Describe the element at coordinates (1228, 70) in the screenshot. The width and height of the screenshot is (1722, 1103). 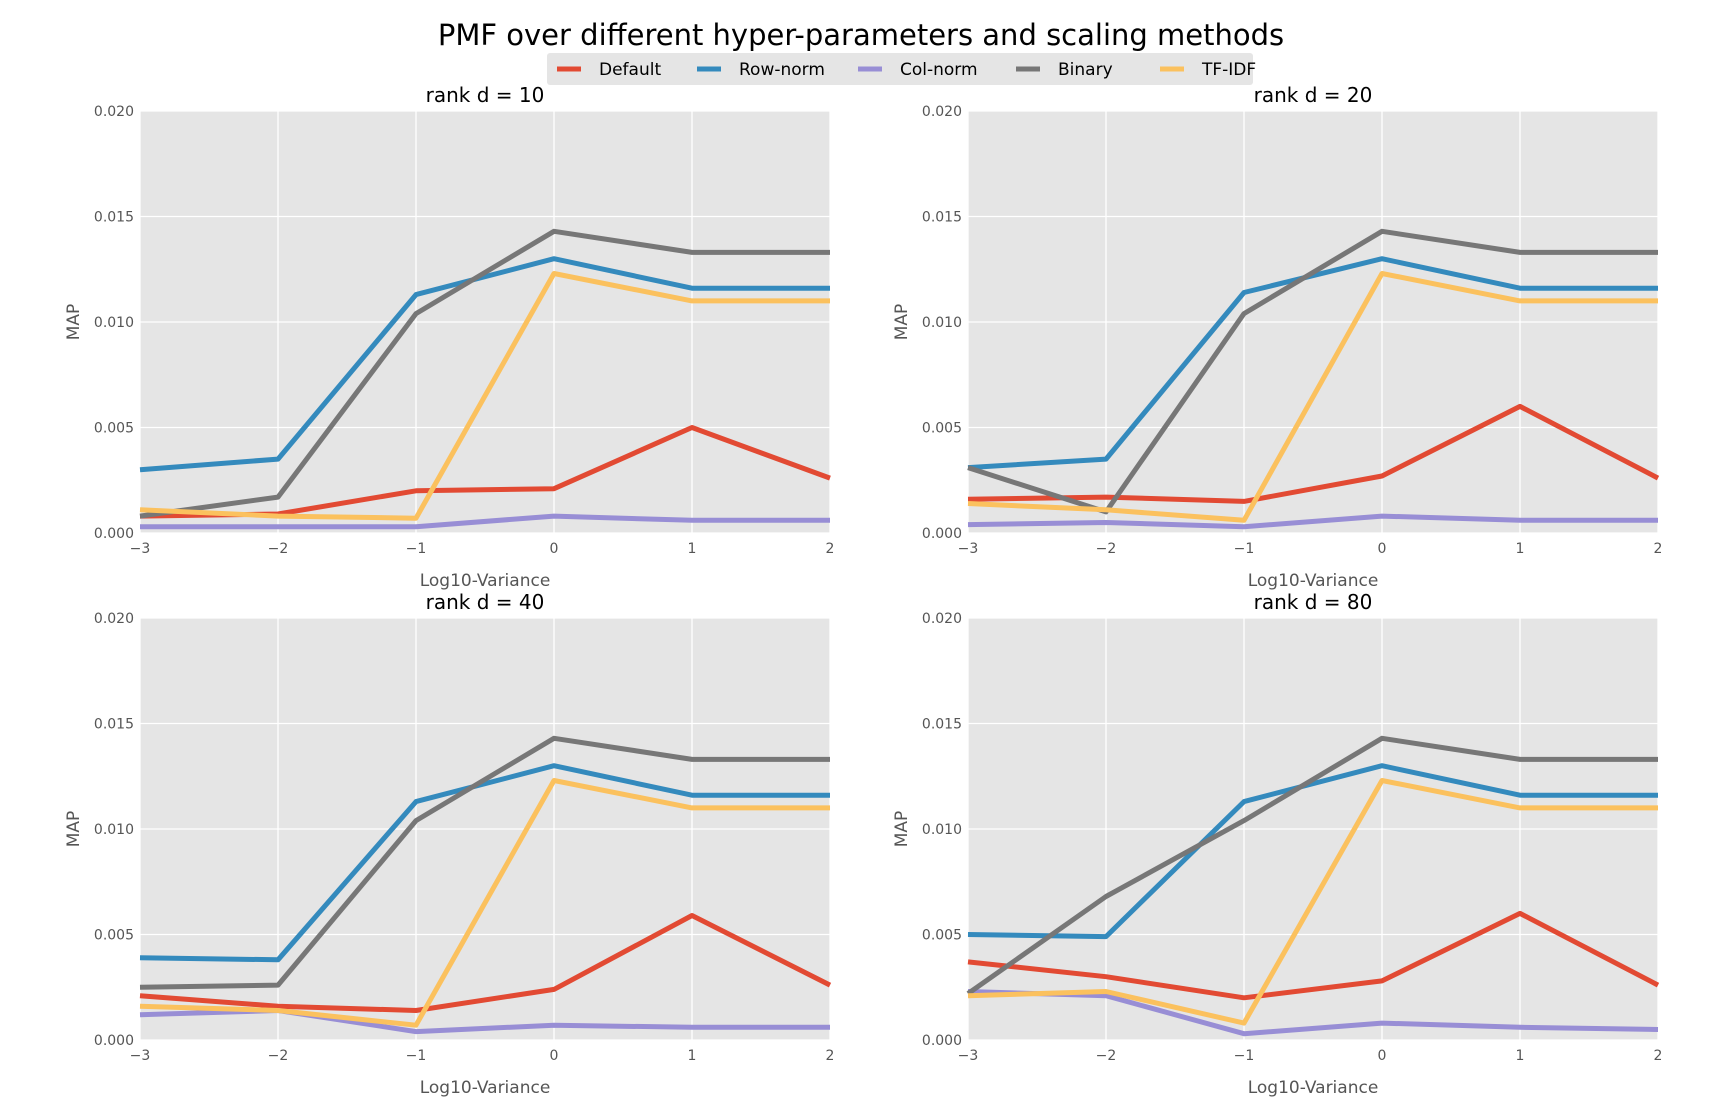
I see `legend-label-tf-idf: TF-IDF` at that location.